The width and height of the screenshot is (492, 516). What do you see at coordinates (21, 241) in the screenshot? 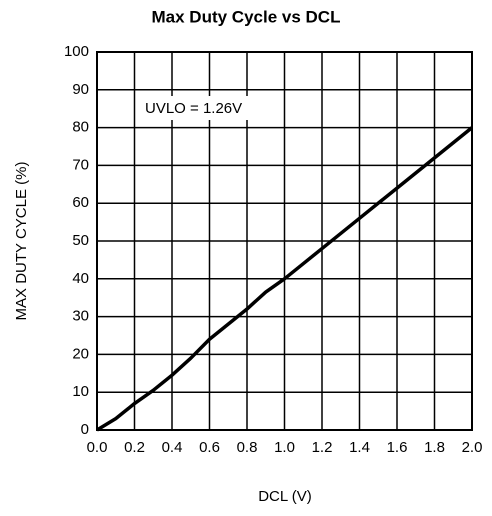
I see `y-axis-label: MAX DUTY CYCLE (%)` at bounding box center [21, 241].